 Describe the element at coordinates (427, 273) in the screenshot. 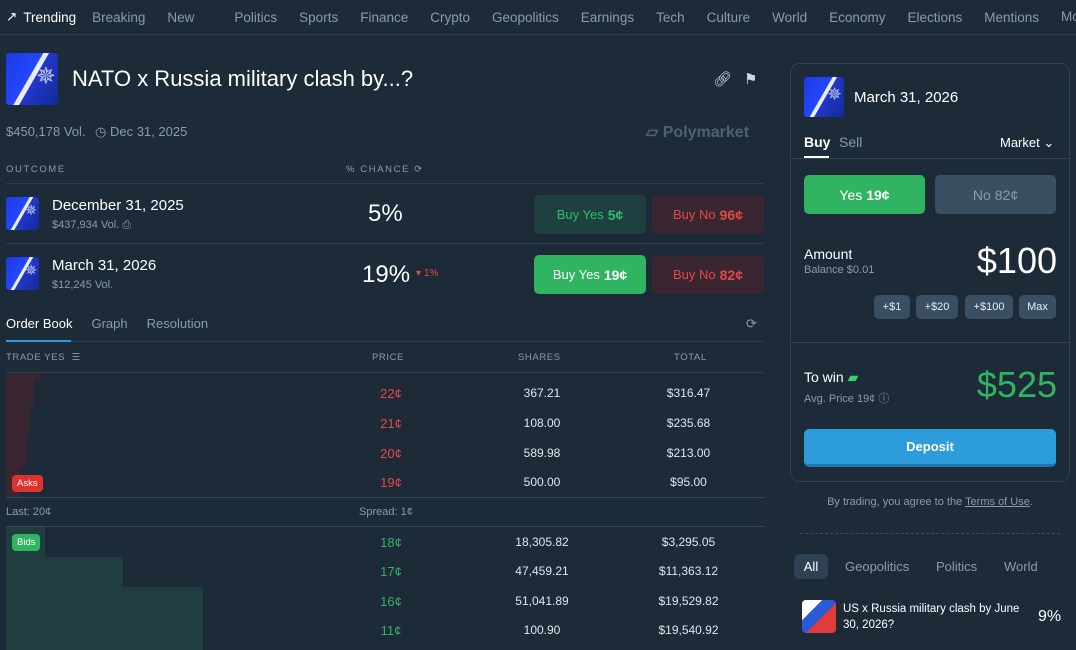

I see `chance-change: ▾ 1%` at that location.